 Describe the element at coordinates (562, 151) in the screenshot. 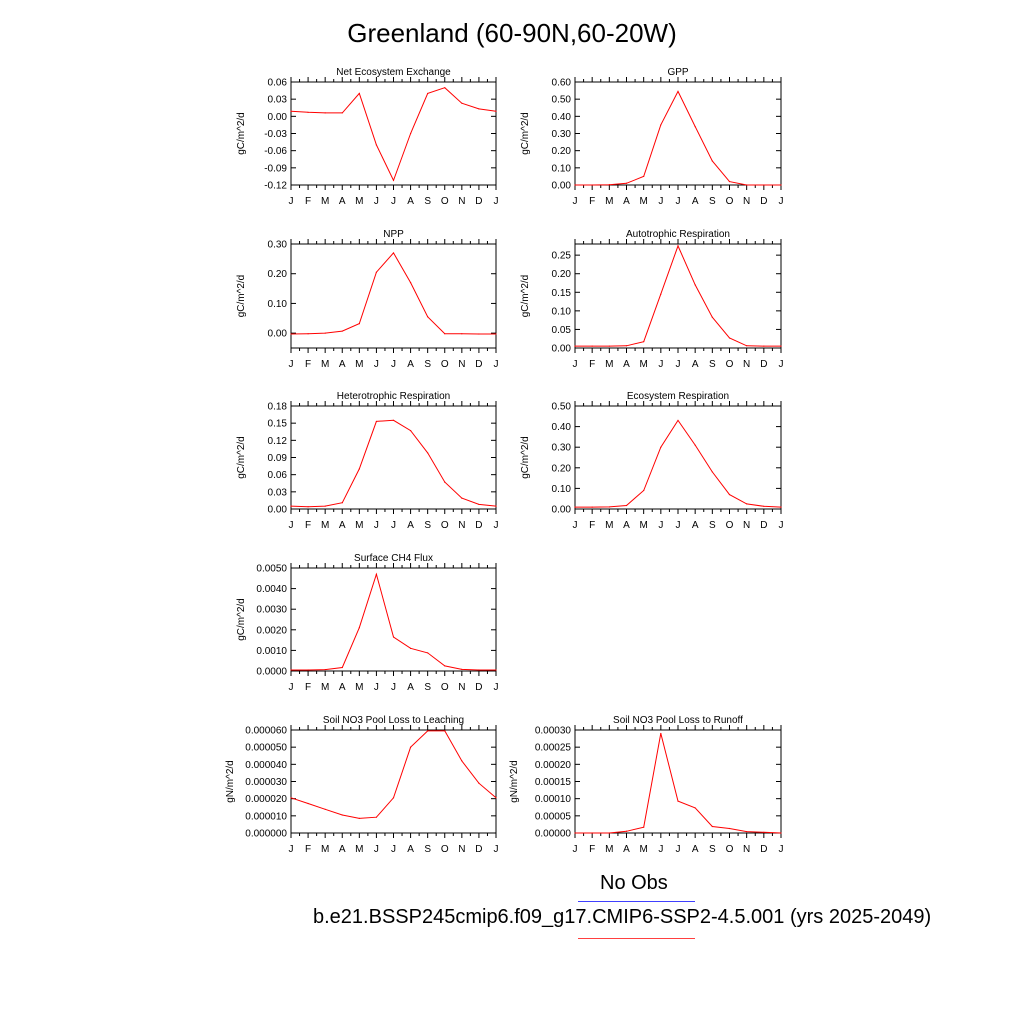

I see `y-tick-label: 0.20` at that location.